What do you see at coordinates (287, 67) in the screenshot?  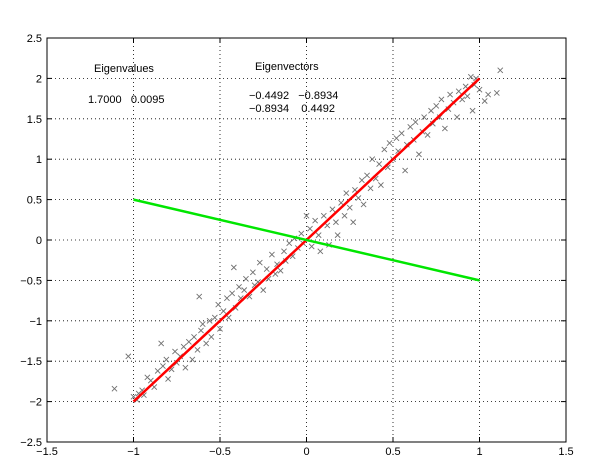 I see `eigenvectors-label: Eigenvectors` at bounding box center [287, 67].